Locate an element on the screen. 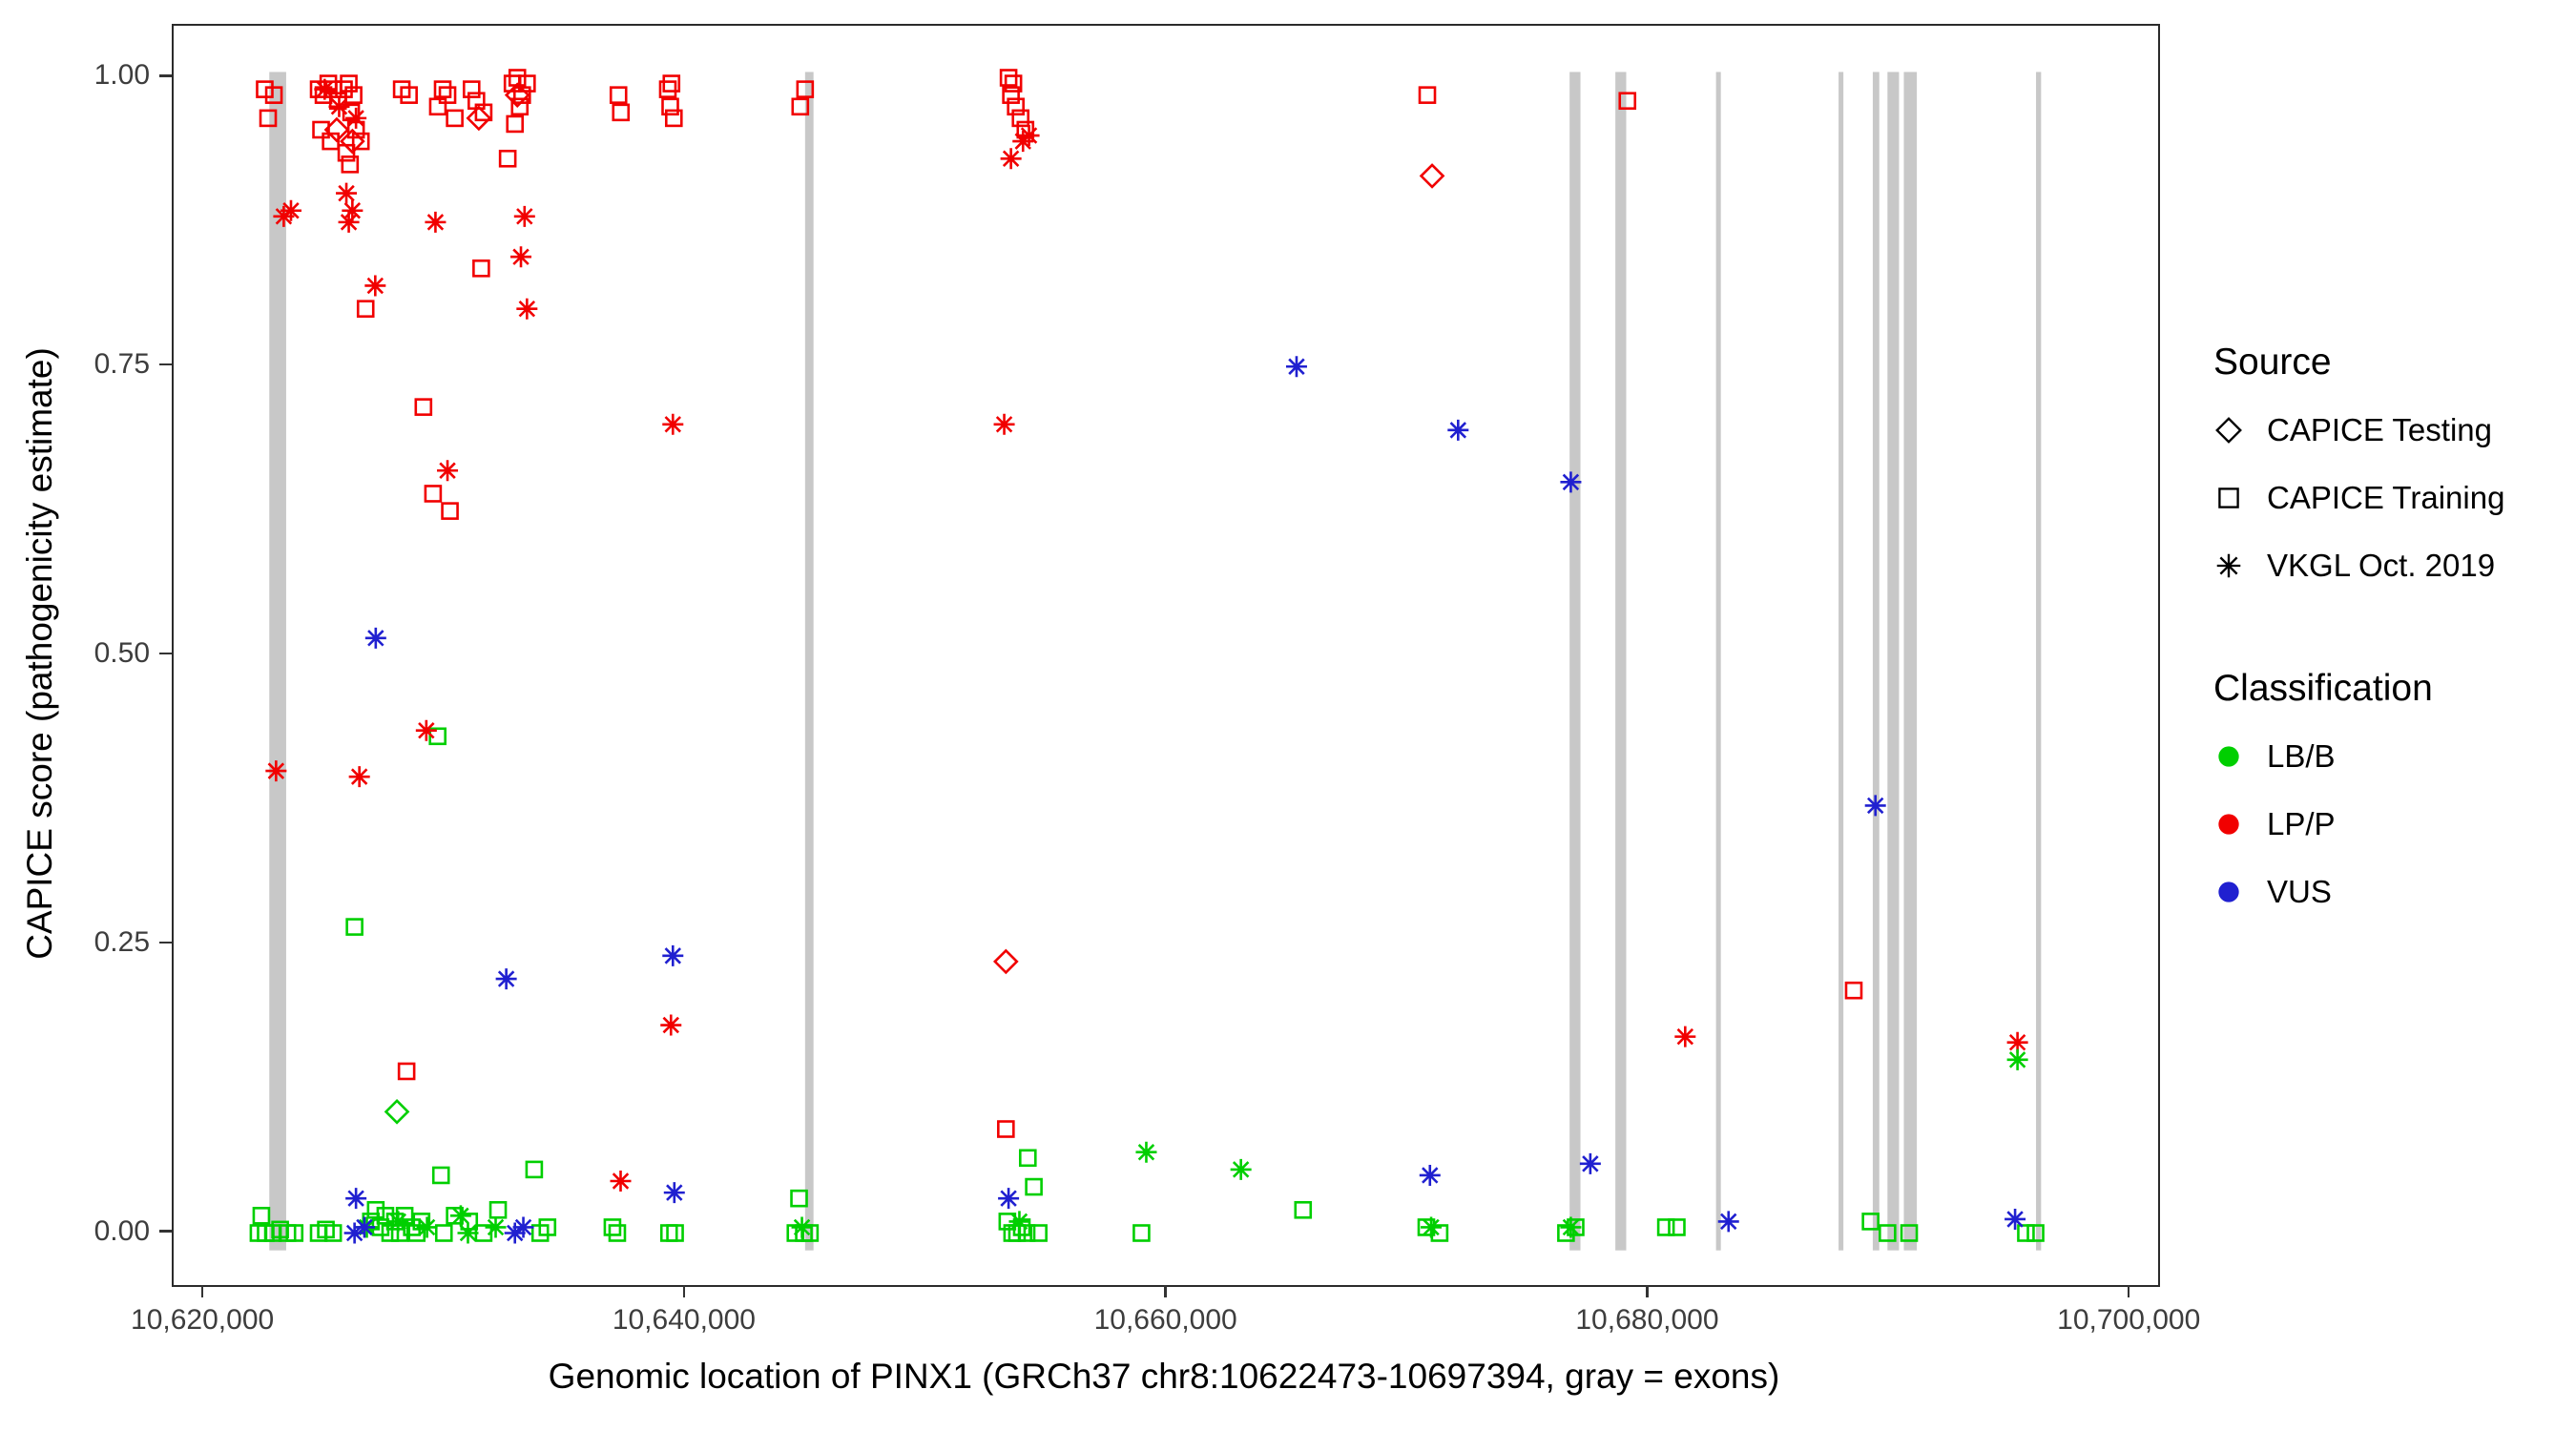 Image resolution: width=2576 pixels, height=1431 pixels. y-tick-label: 1.00 is located at coordinates (121, 75).